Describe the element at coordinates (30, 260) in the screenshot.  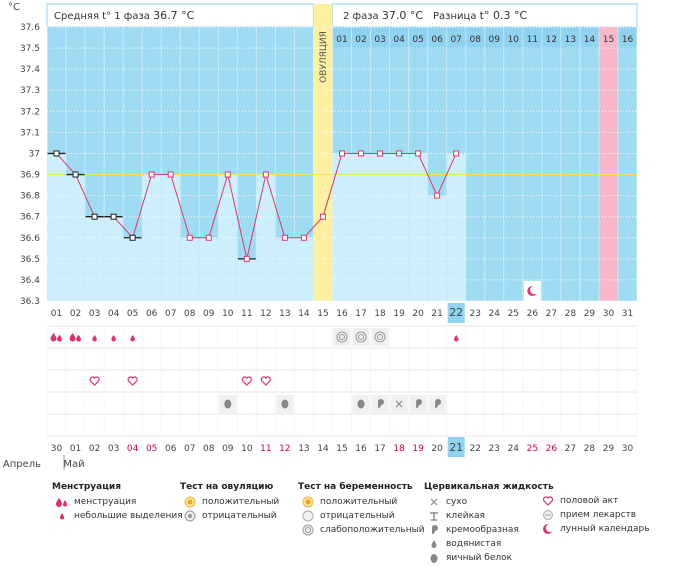
I see `y-tick-label: 36.5` at that location.